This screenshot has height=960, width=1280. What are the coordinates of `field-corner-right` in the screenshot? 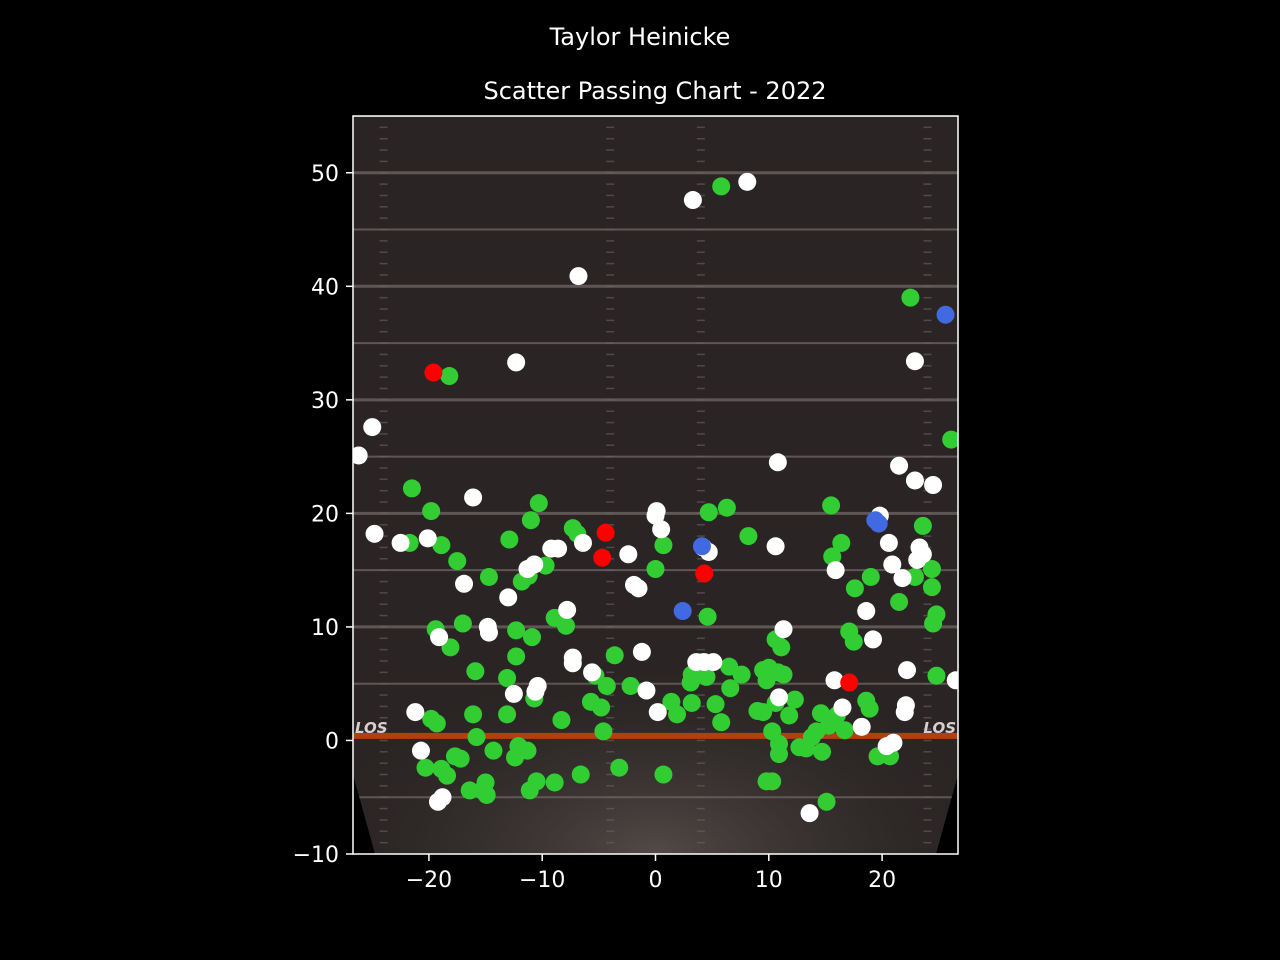 It's located at (947, 814).